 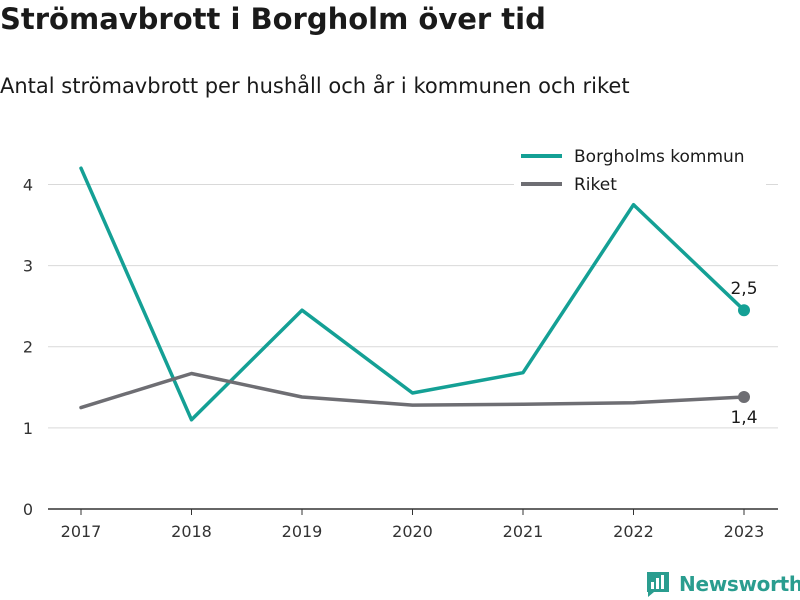 I want to click on legend: Borgholms kommun Riket, so click(x=640, y=171).